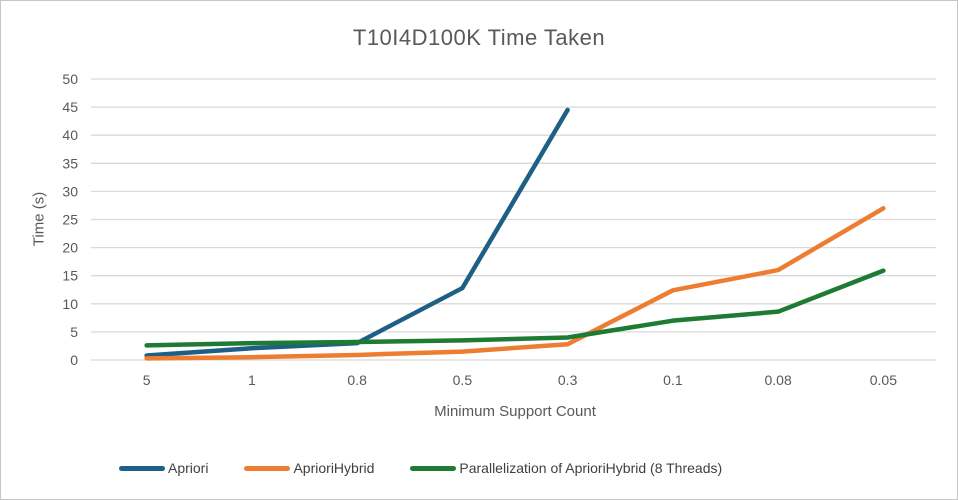 The image size is (958, 500). What do you see at coordinates (778, 380) in the screenshot?
I see `x-tick-label: 0.08` at bounding box center [778, 380].